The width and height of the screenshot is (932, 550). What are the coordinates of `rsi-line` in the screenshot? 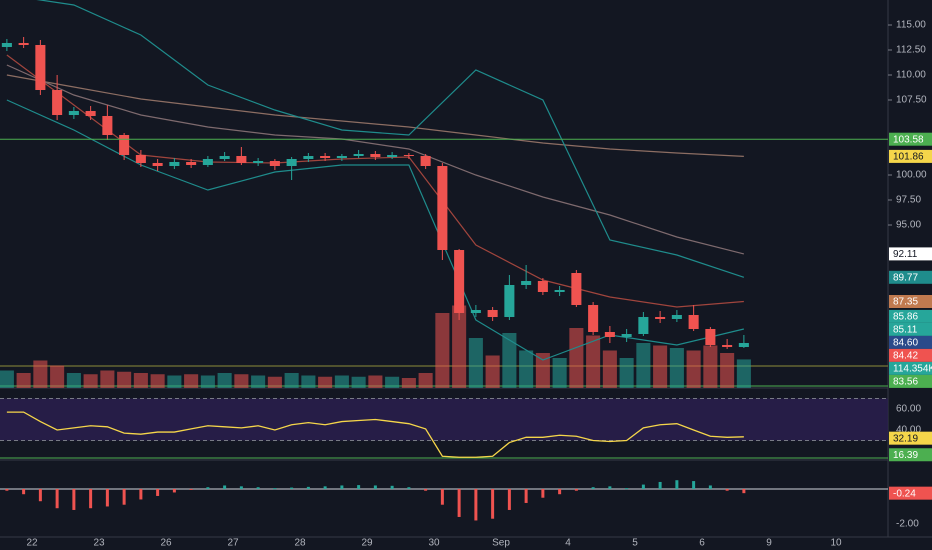 It's located at (375, 434).